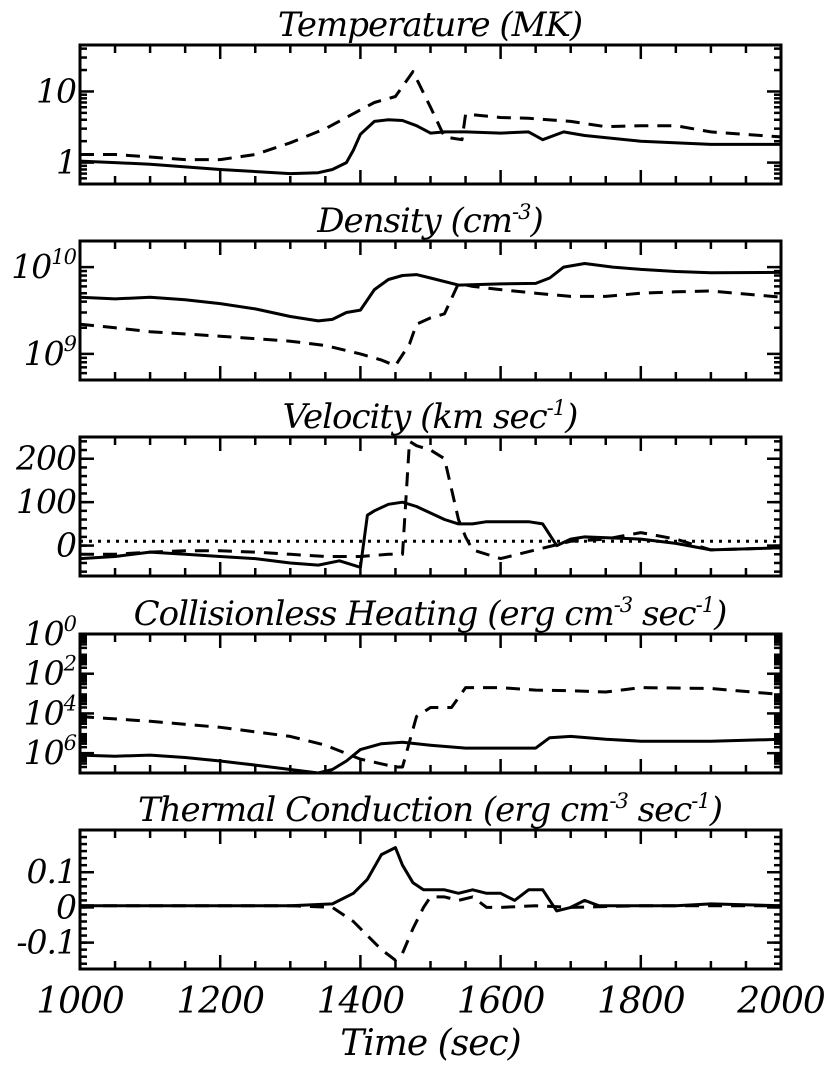  Describe the element at coordinates (46, 942) in the screenshot. I see `y-tick-label: -0.1` at that location.